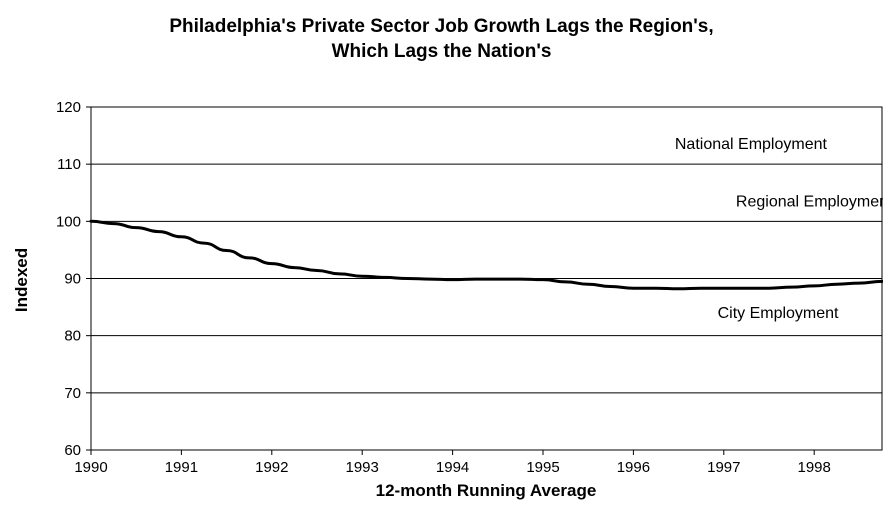 The image size is (883, 527). What do you see at coordinates (69, 164) in the screenshot?
I see `y-tick-label: 110` at bounding box center [69, 164].